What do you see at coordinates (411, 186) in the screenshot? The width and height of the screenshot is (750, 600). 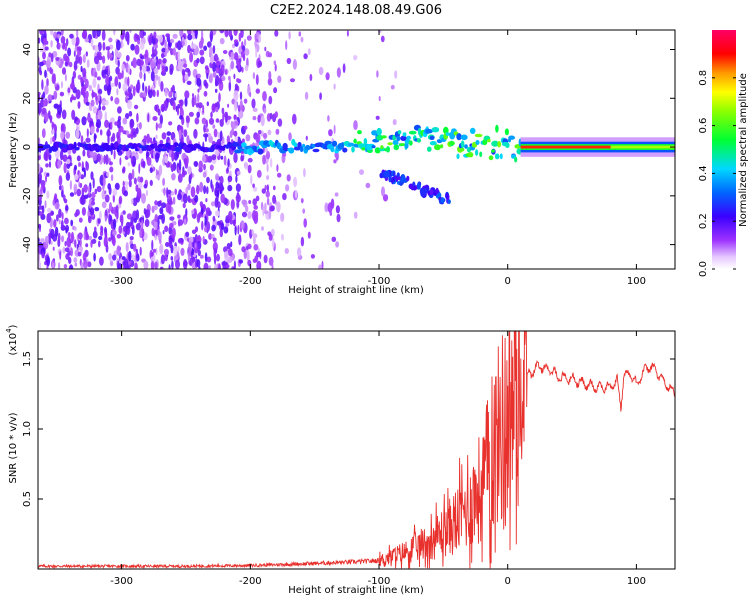 I see `branch-blob` at bounding box center [411, 186].